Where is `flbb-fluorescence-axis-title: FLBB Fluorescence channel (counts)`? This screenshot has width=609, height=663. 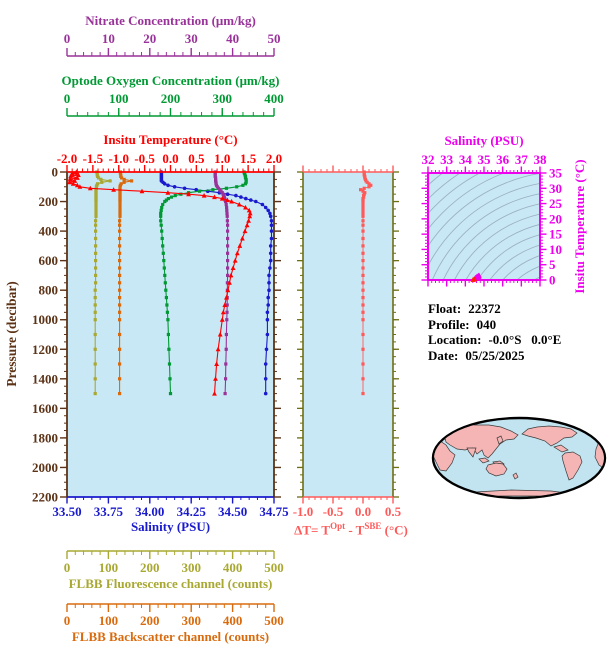
flbb-fluorescence-axis-title: FLBB Fluorescence channel (counts) is located at coordinates (170, 583).